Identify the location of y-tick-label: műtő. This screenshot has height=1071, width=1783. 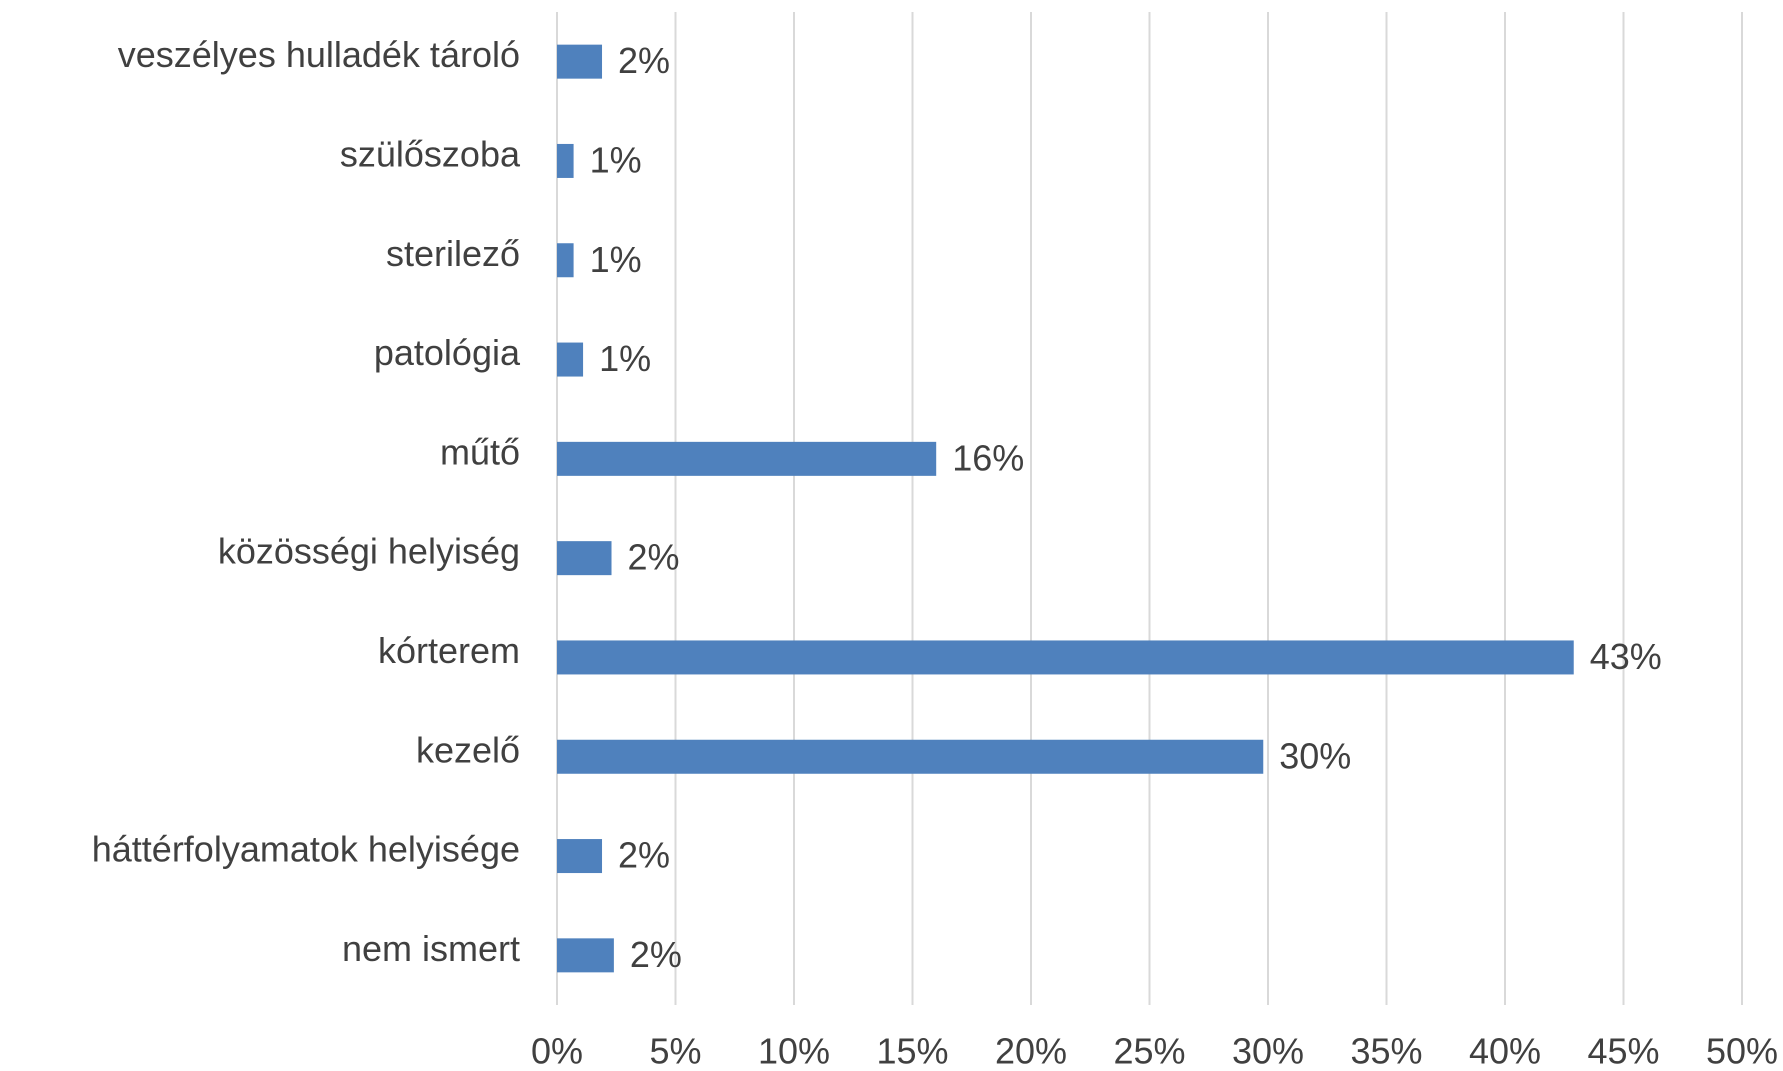
(480, 451).